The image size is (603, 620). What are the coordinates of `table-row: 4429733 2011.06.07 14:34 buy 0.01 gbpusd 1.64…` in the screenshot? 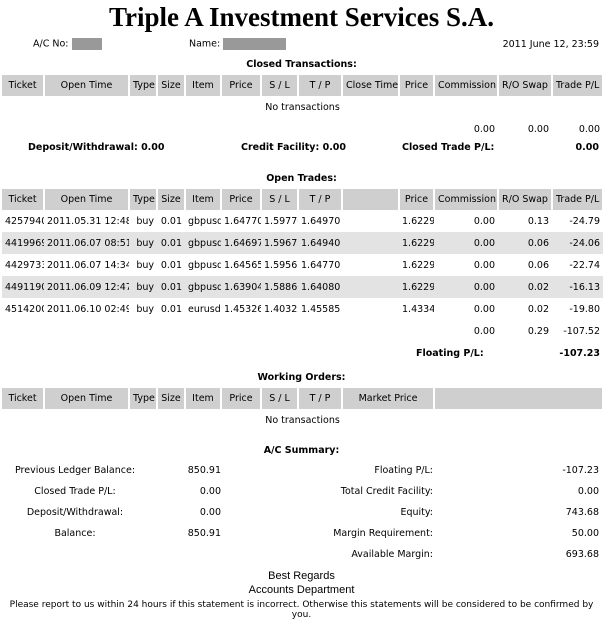 It's located at (302, 265).